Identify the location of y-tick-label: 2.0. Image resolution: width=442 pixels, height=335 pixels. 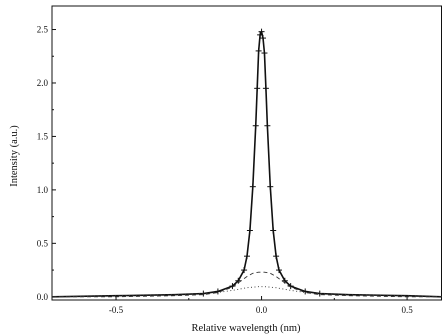
(43, 83).